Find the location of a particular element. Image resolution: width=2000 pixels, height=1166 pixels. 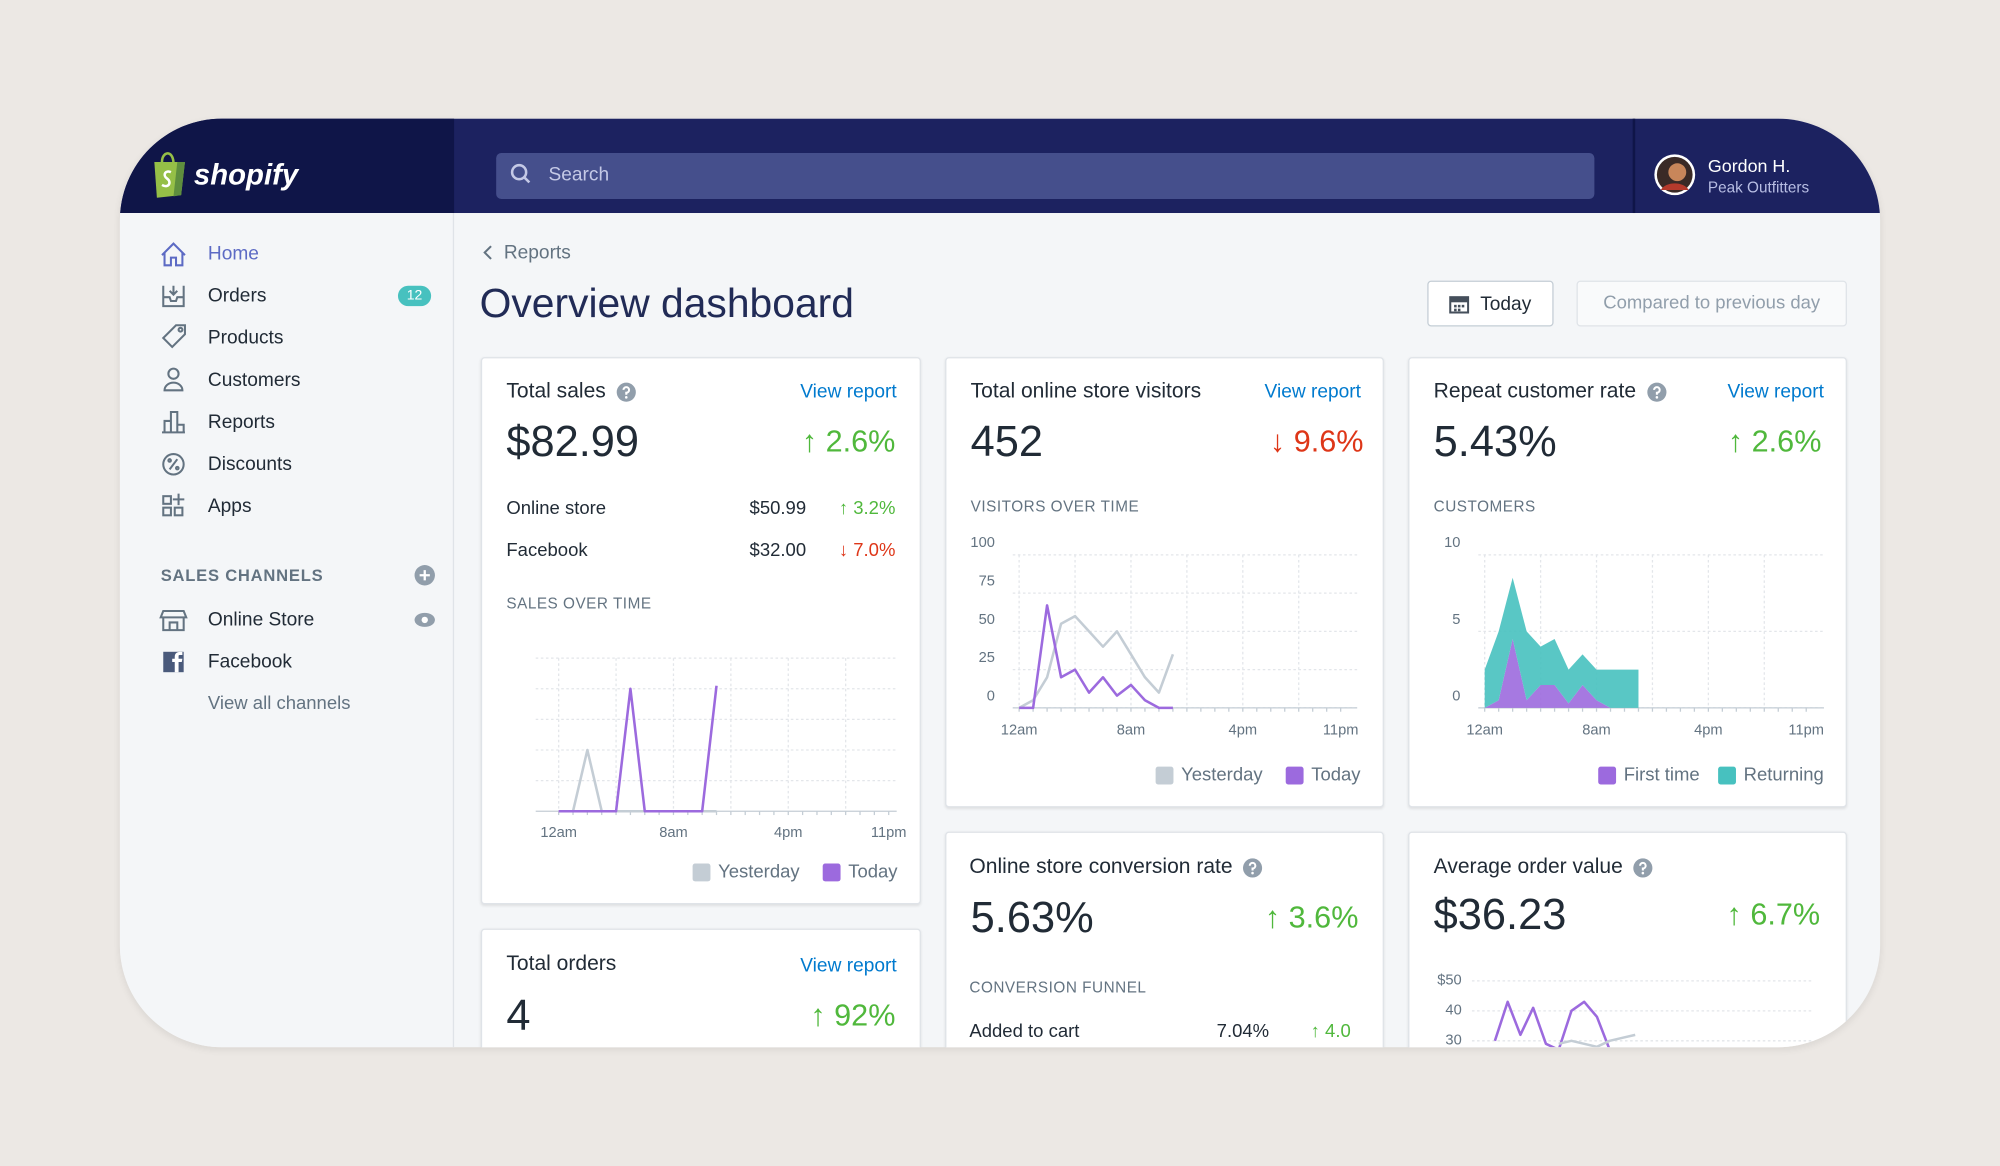

badge is located at coordinates (414, 296).